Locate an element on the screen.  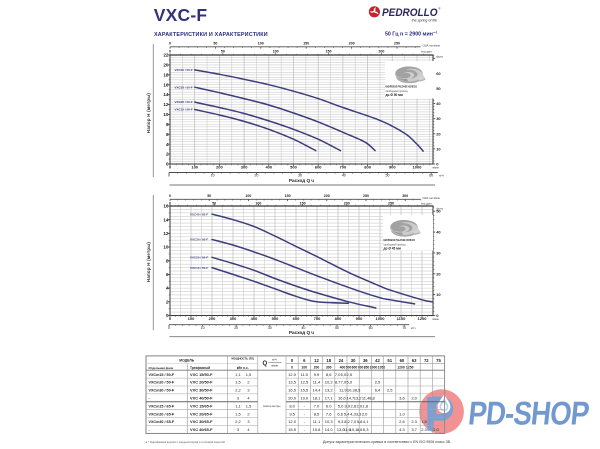
svg-text: футы is located at coordinates (439, 209).